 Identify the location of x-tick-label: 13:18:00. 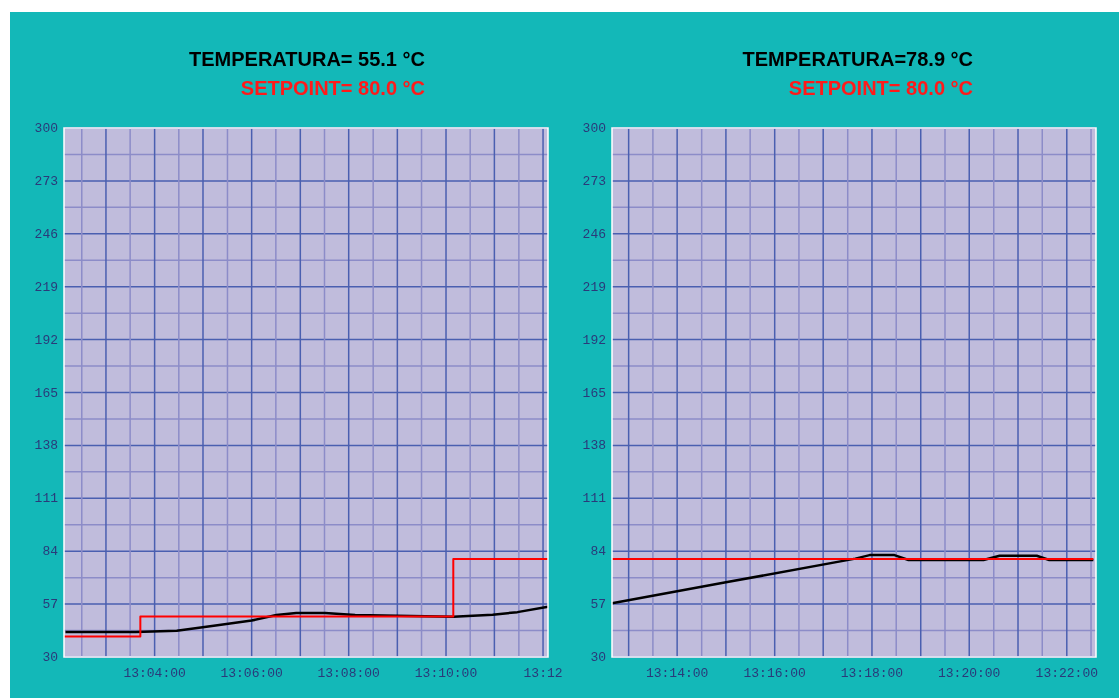
(872, 673).